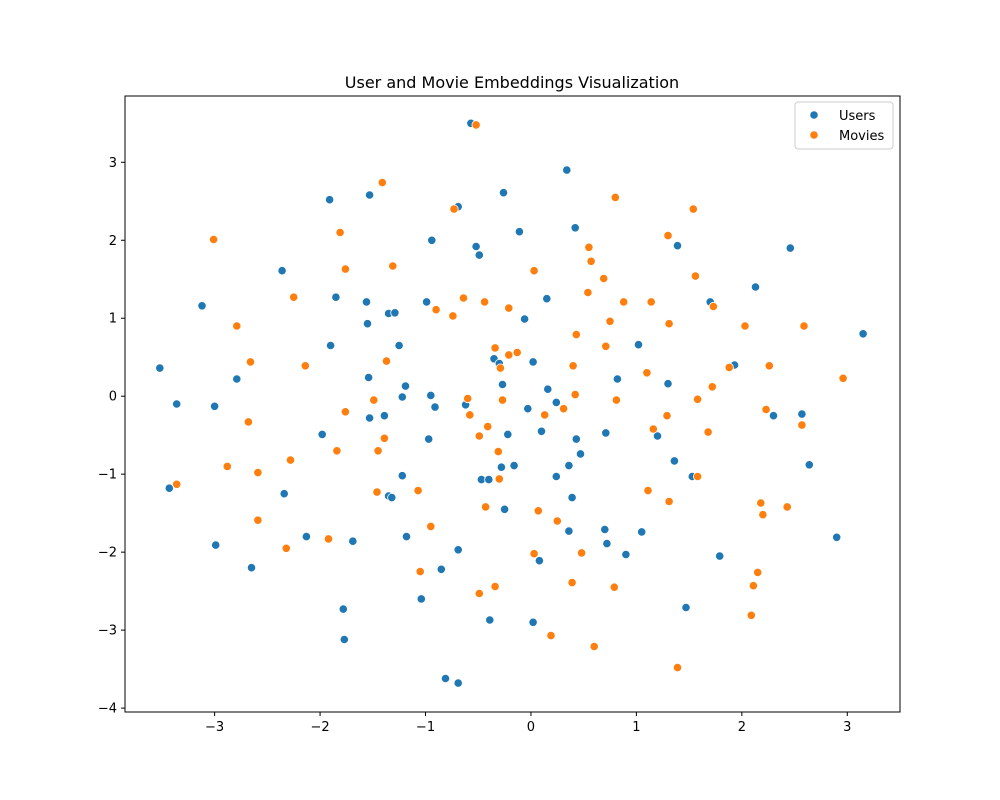 This screenshot has height=800, width=1000. I want to click on x-tick-label: −1, so click(425, 727).